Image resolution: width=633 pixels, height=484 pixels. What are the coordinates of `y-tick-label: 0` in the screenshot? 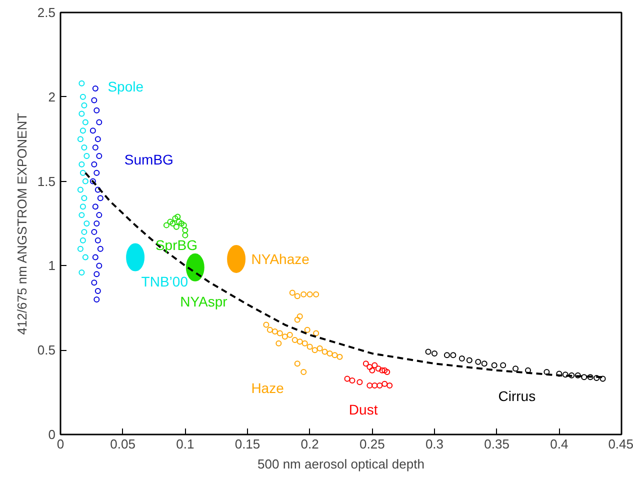 It's located at (52, 434).